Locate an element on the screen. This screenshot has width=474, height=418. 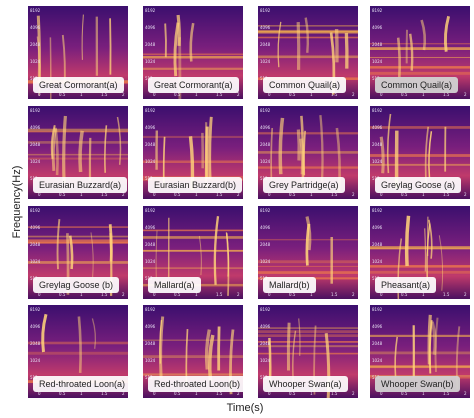
panel-label: Great Cormorant(a) is located at coordinates (193, 85).